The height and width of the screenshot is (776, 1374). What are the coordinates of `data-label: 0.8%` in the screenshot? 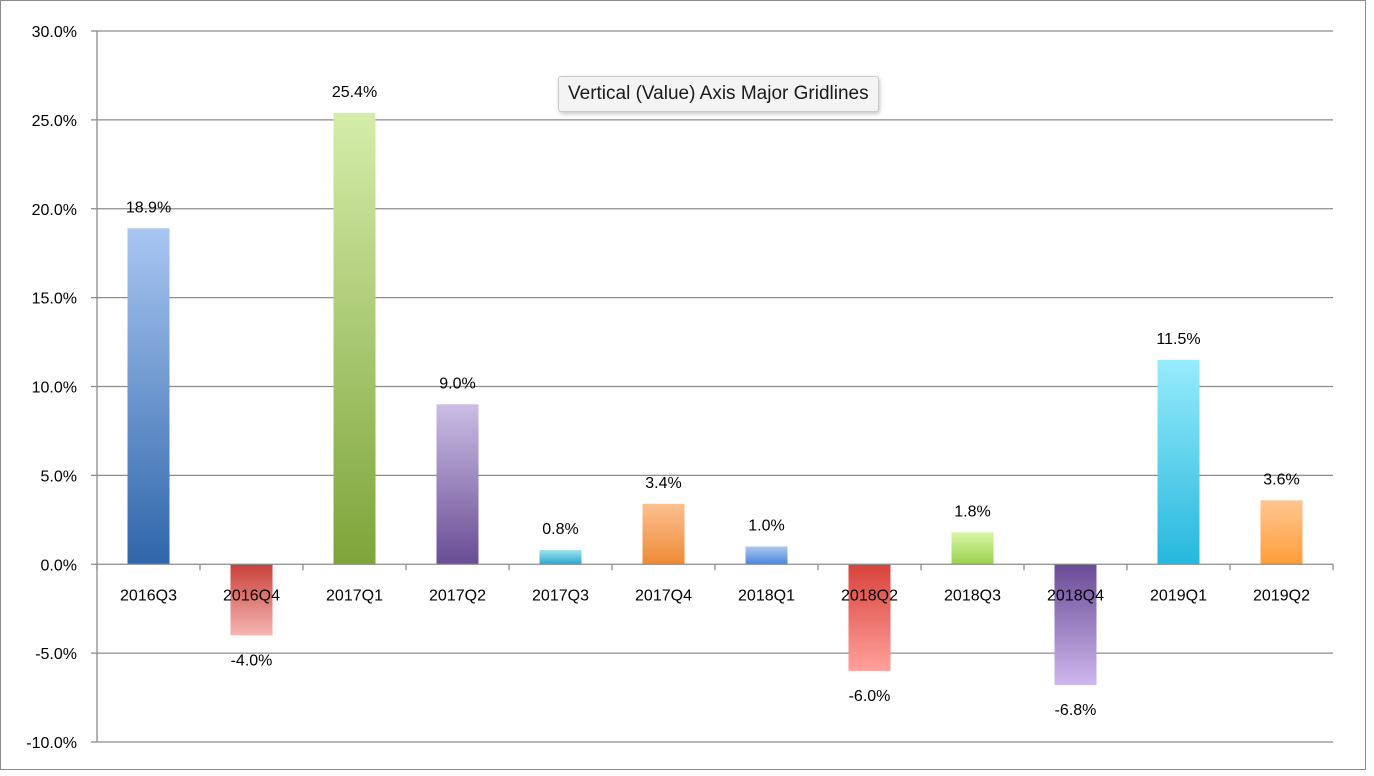 It's located at (560, 529).